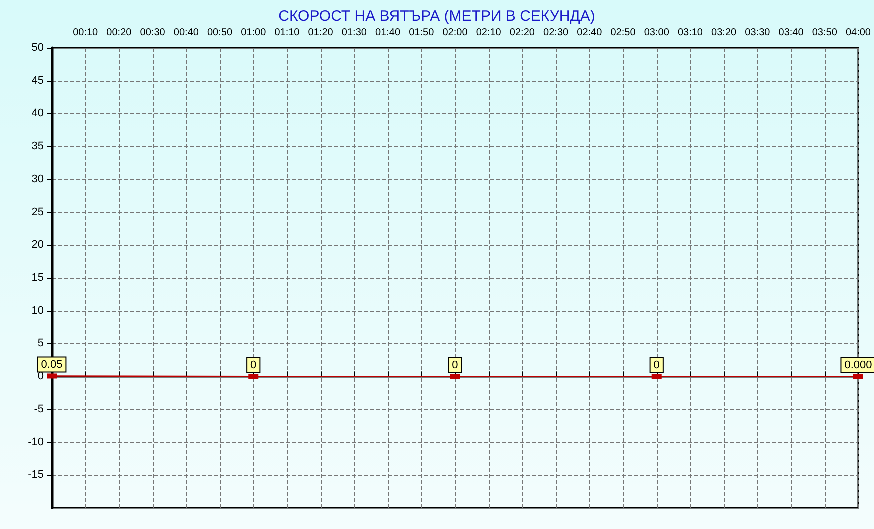 This screenshot has width=874, height=529. I want to click on x-tick-label: 03:20, so click(725, 33).